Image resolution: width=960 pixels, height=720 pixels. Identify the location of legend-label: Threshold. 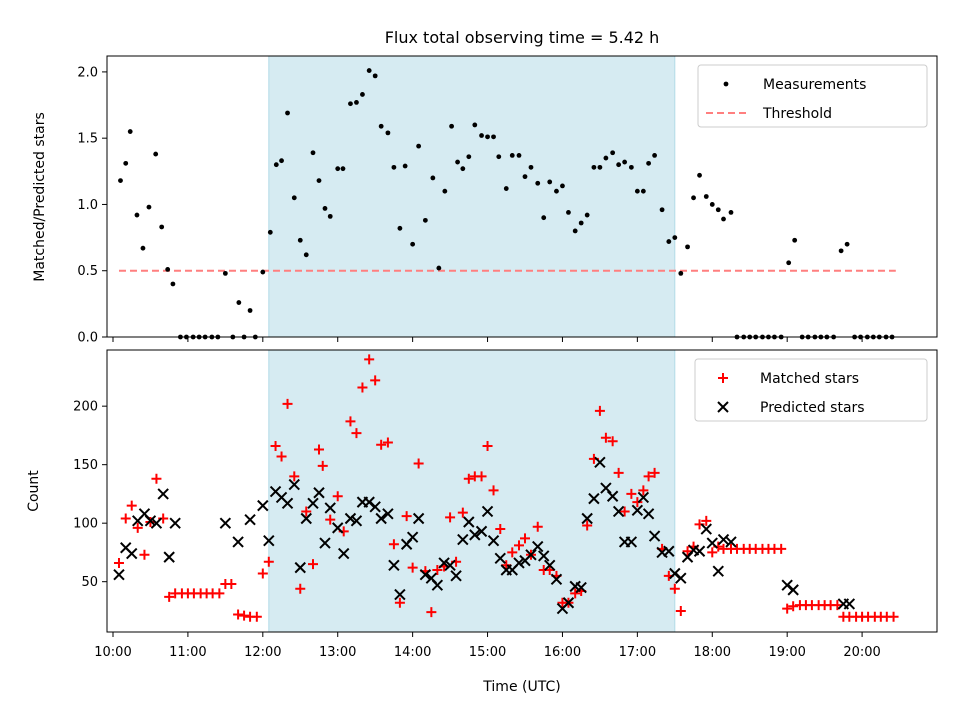
(797, 114).